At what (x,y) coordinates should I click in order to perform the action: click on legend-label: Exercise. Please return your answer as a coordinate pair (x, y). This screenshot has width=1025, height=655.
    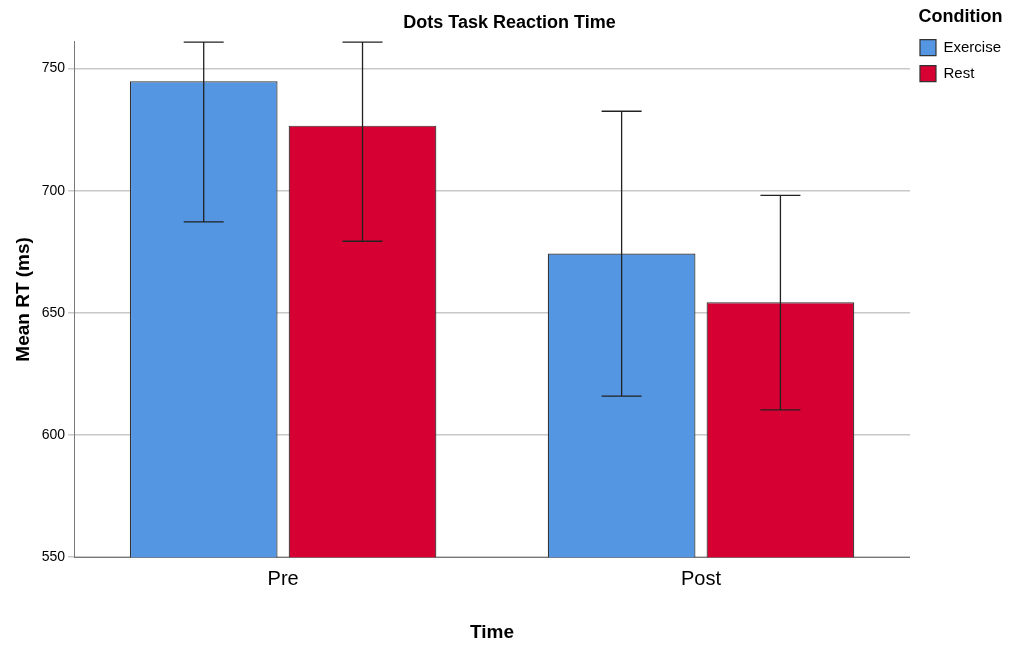
    Looking at the image, I should click on (972, 46).